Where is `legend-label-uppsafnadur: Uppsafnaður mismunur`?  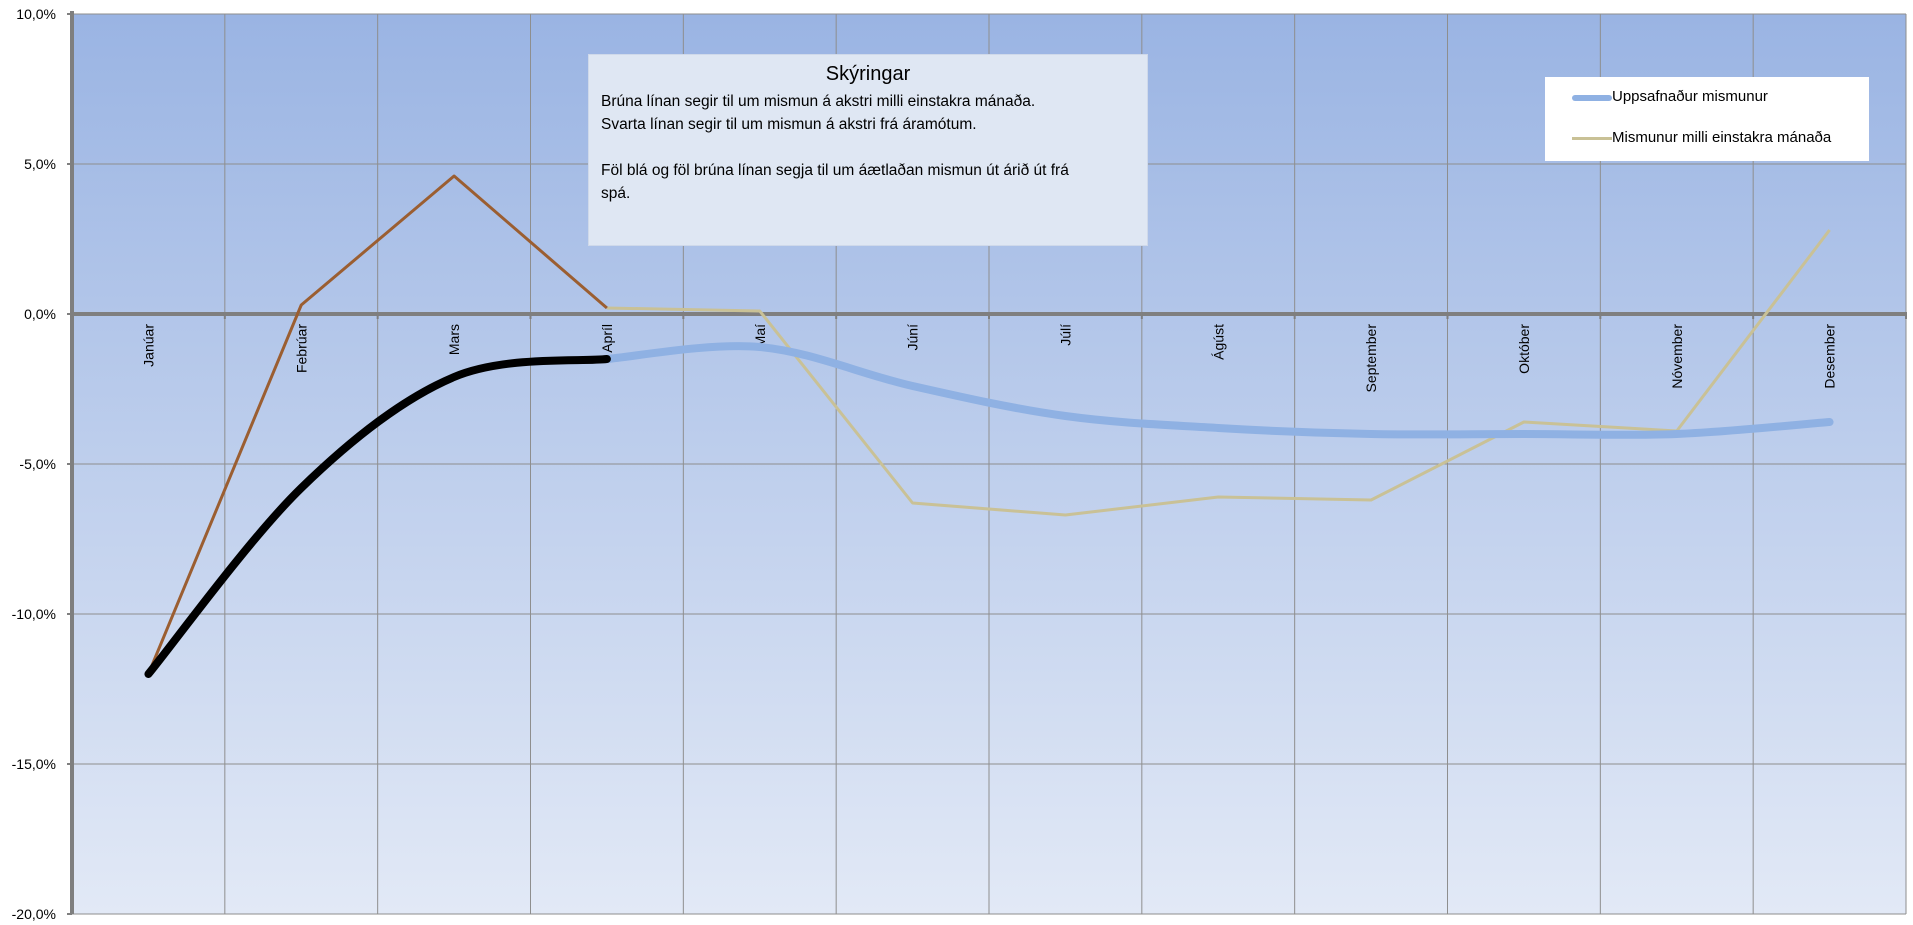 legend-label-uppsafnadur: Uppsafnaður mismunur is located at coordinates (1690, 96).